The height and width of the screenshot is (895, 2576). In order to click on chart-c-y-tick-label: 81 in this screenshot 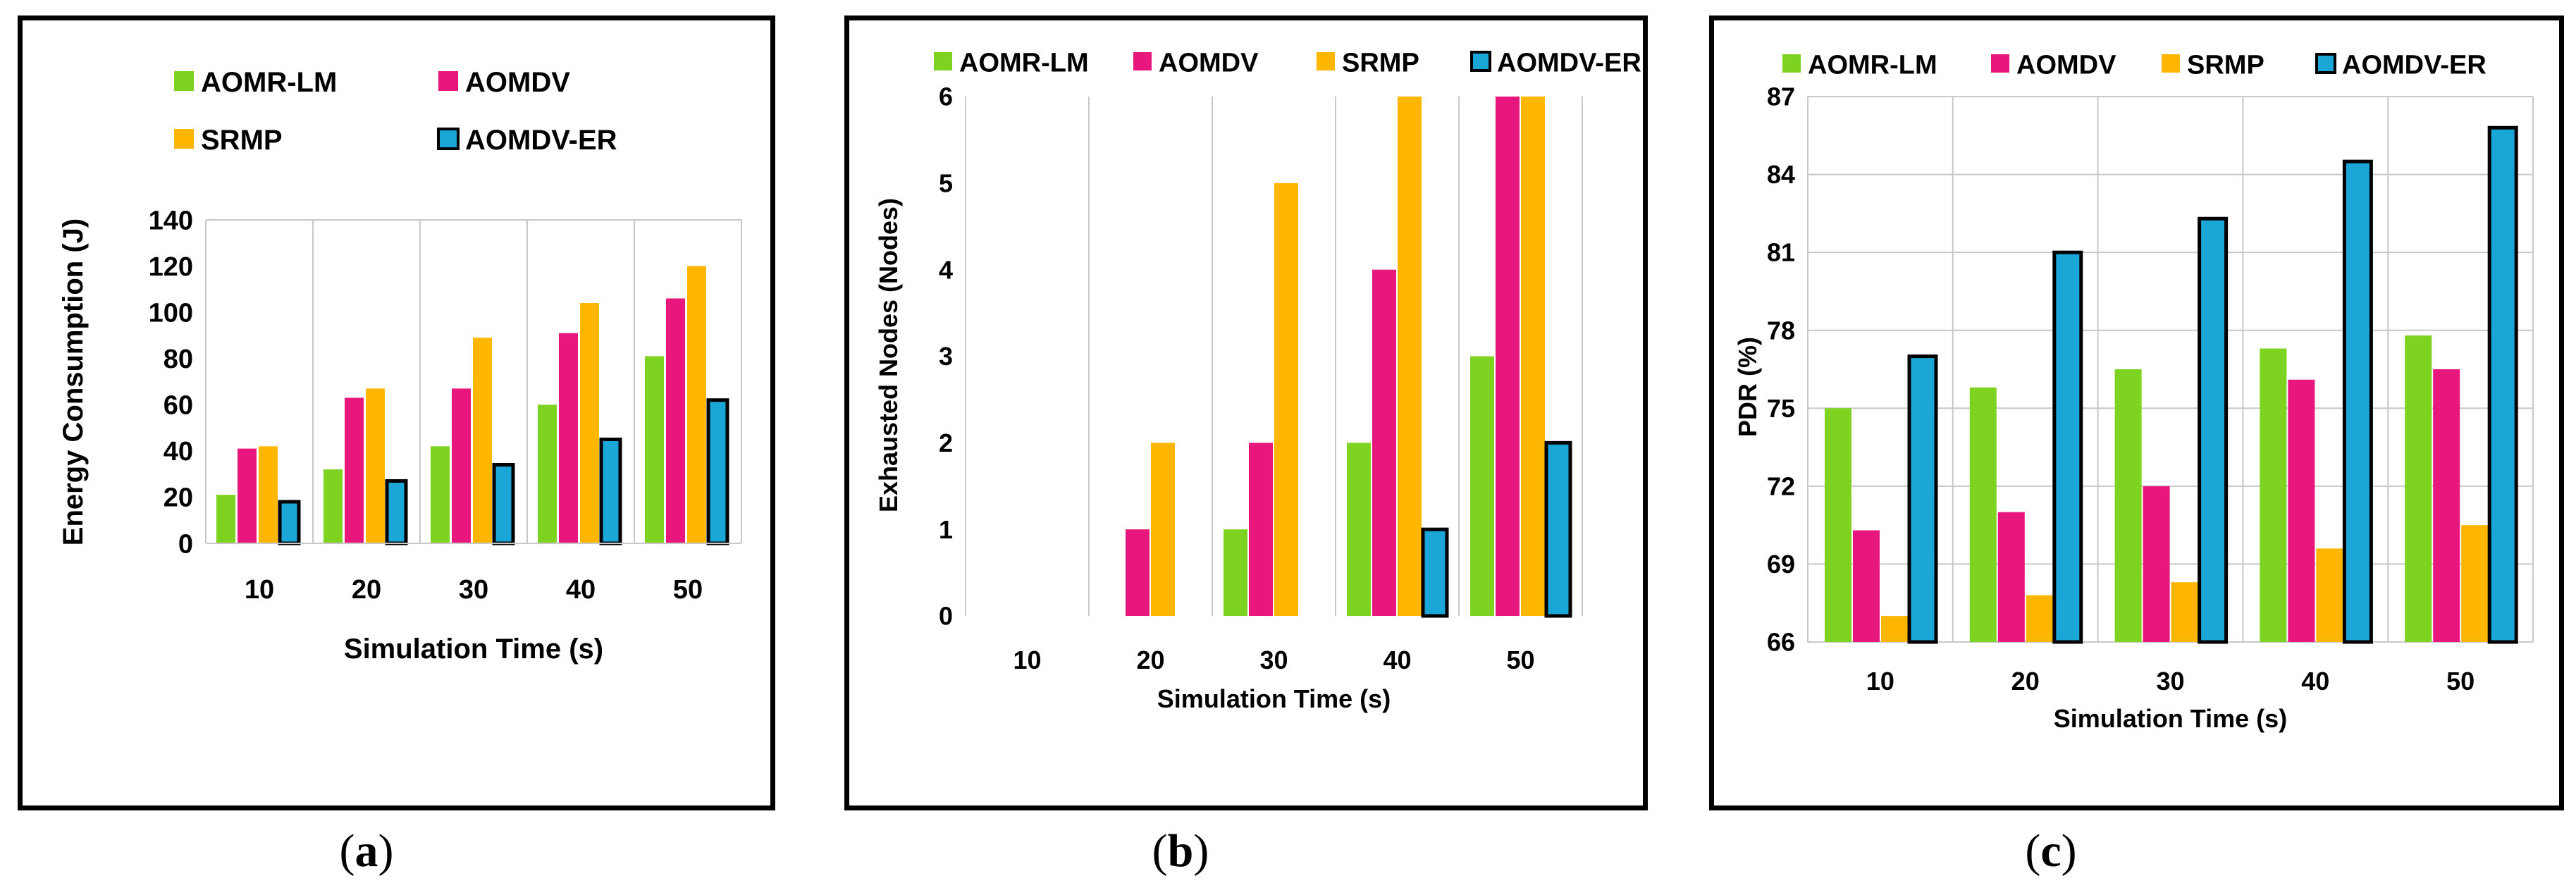, I will do `click(1781, 252)`.